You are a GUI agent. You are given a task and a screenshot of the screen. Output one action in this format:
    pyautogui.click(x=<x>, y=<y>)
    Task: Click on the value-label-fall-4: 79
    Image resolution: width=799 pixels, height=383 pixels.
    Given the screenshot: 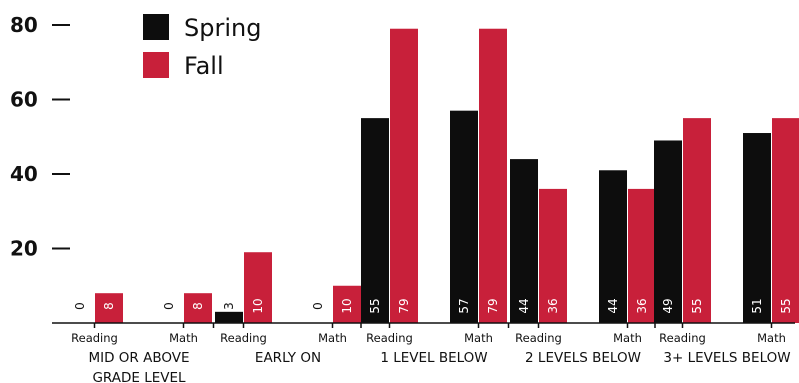 What is the action you would take?
    pyautogui.click(x=404, y=305)
    